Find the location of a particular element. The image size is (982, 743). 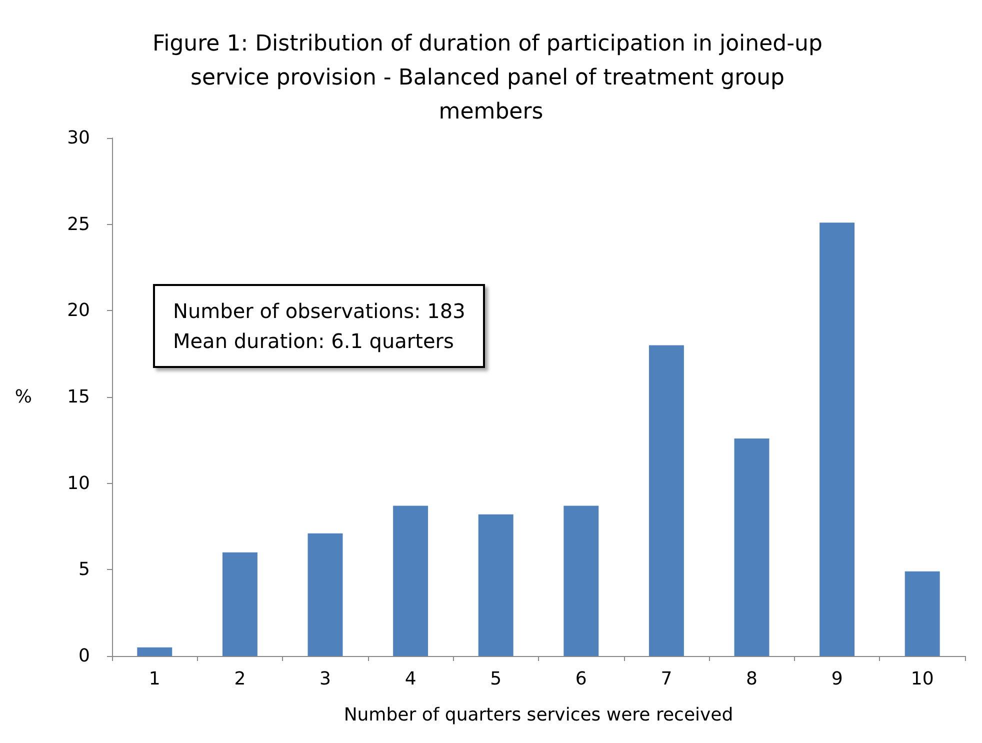

x-tick-label: 8 is located at coordinates (752, 679).